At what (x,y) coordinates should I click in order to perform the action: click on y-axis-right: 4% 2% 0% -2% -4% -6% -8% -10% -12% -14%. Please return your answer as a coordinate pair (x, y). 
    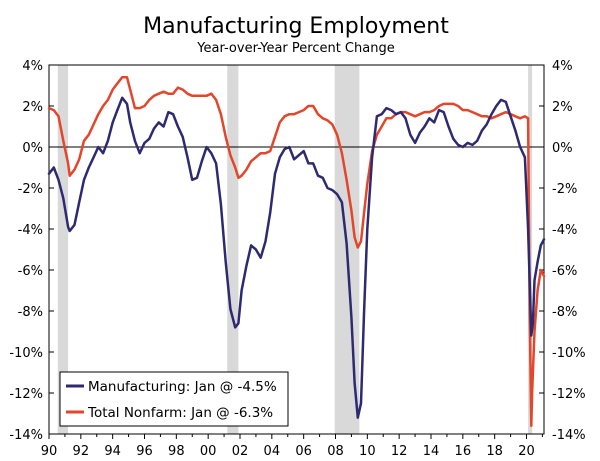
    Looking at the image, I should click on (562, 251).